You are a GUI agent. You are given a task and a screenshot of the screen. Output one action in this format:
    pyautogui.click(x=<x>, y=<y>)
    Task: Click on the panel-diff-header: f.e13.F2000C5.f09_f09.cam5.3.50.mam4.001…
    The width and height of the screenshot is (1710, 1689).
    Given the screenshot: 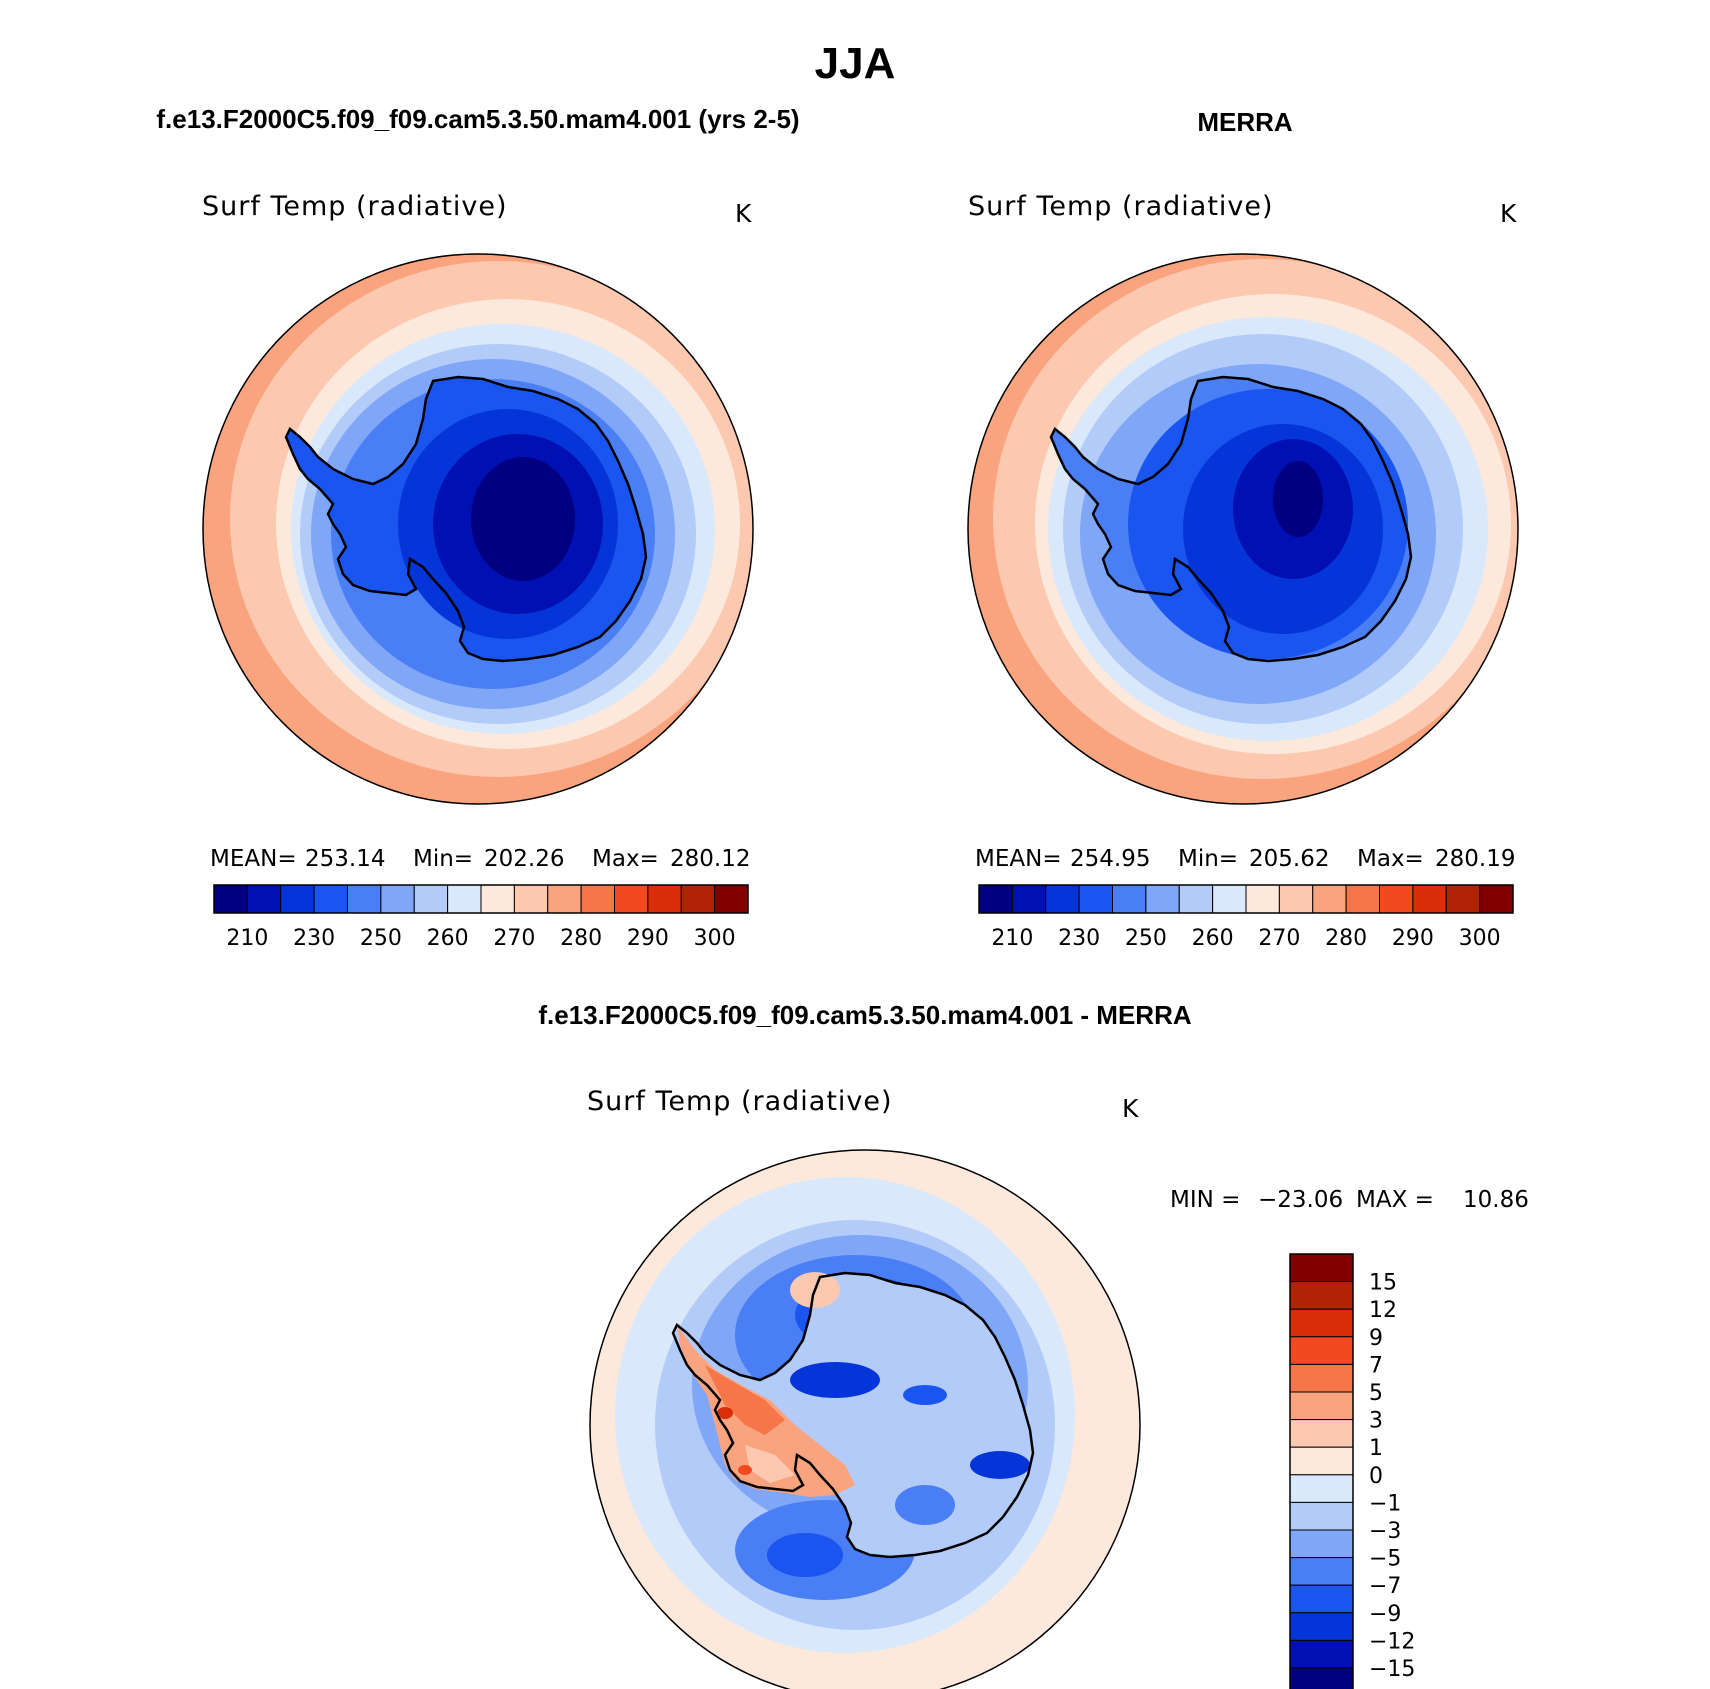 What is the action you would take?
    pyautogui.click(x=864, y=1015)
    